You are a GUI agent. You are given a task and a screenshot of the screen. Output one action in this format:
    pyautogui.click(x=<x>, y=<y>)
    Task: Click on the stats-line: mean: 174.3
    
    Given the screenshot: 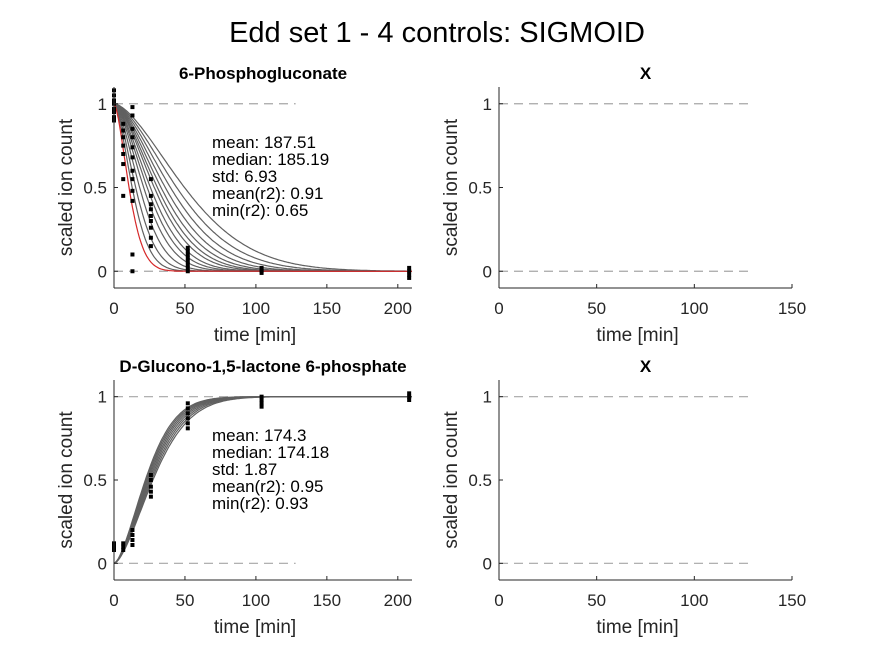 What is the action you would take?
    pyautogui.click(x=259, y=435)
    